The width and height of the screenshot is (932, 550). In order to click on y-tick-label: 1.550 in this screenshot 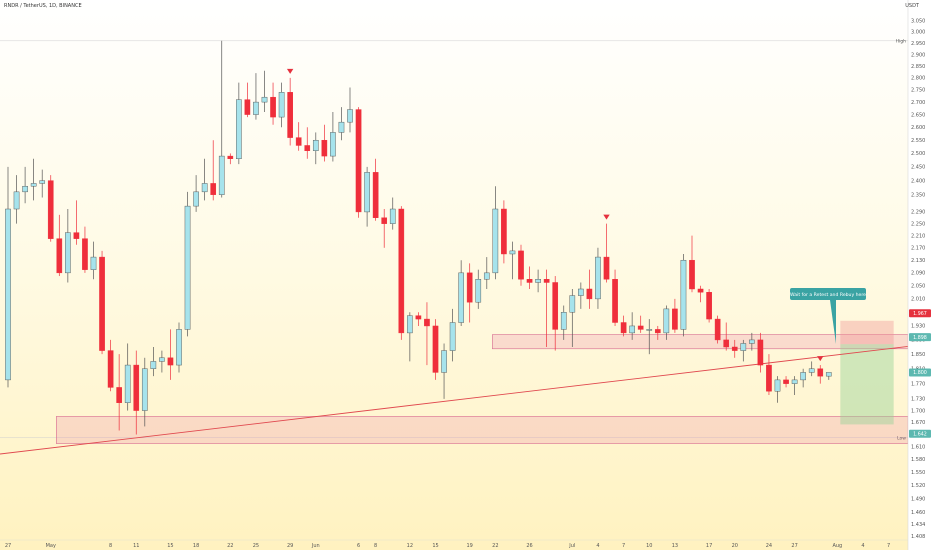, I will do `click(918, 473)`.